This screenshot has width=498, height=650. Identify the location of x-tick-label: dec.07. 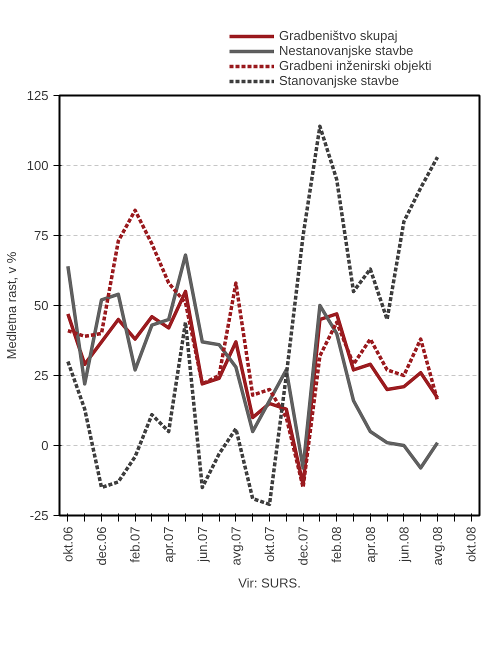
(303, 546).